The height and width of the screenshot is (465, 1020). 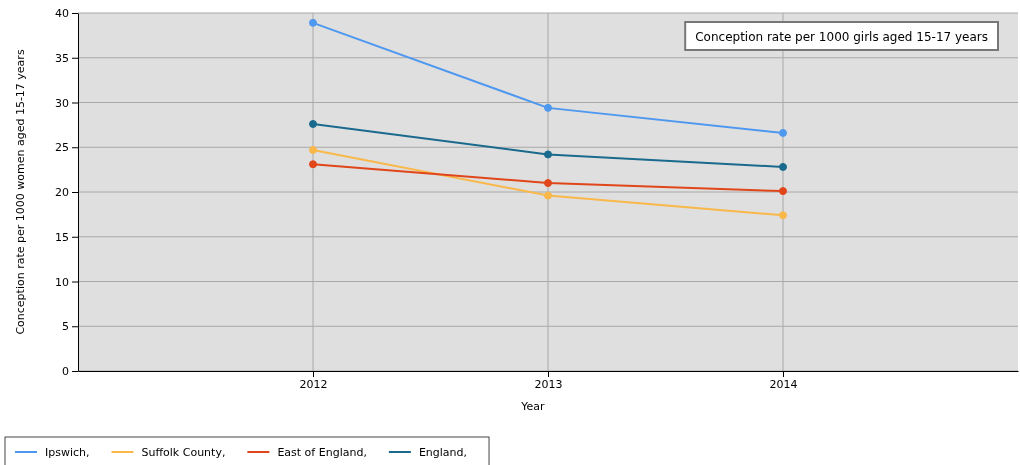 What do you see at coordinates (67, 452) in the screenshot?
I see `legend-label: Ipswich,` at bounding box center [67, 452].